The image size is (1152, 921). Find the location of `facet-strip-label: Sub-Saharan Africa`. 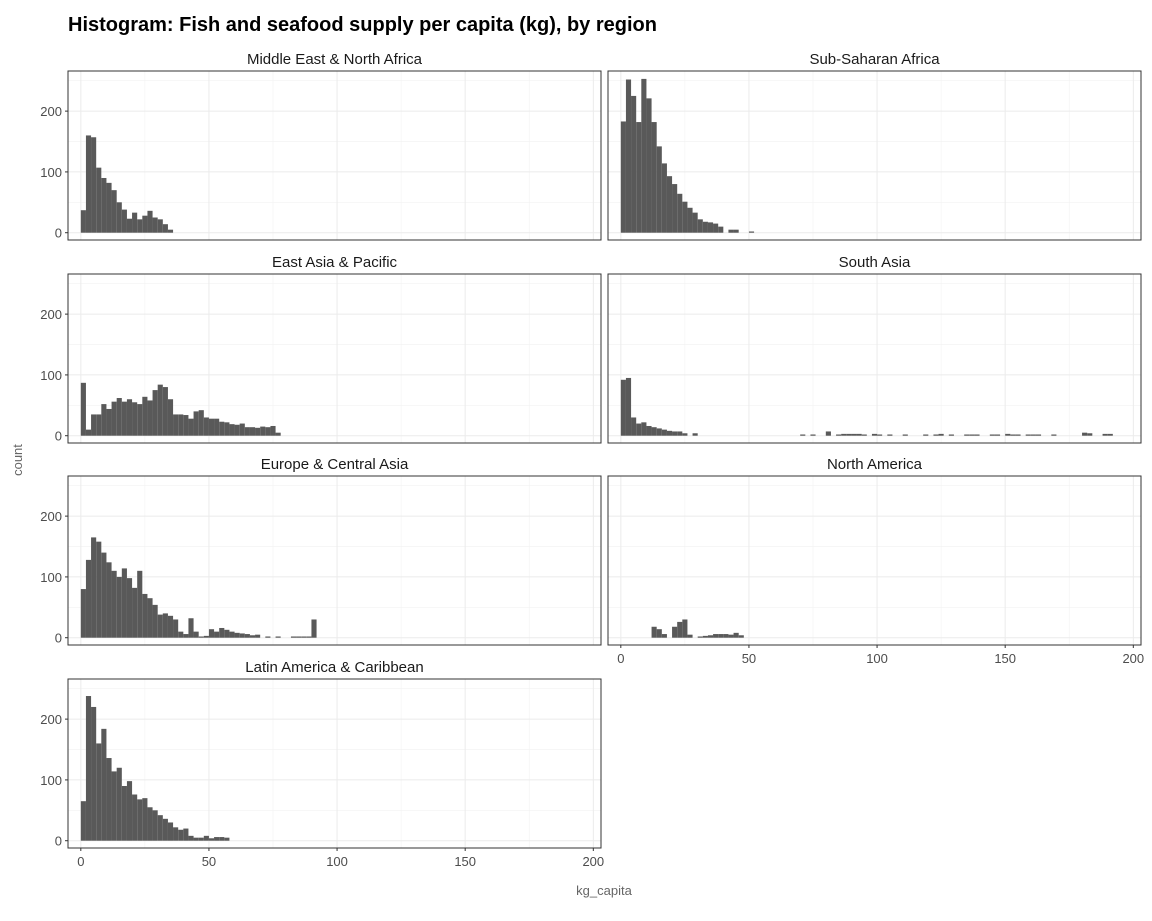

facet-strip-label: Sub-Saharan Africa is located at coordinates (874, 59).